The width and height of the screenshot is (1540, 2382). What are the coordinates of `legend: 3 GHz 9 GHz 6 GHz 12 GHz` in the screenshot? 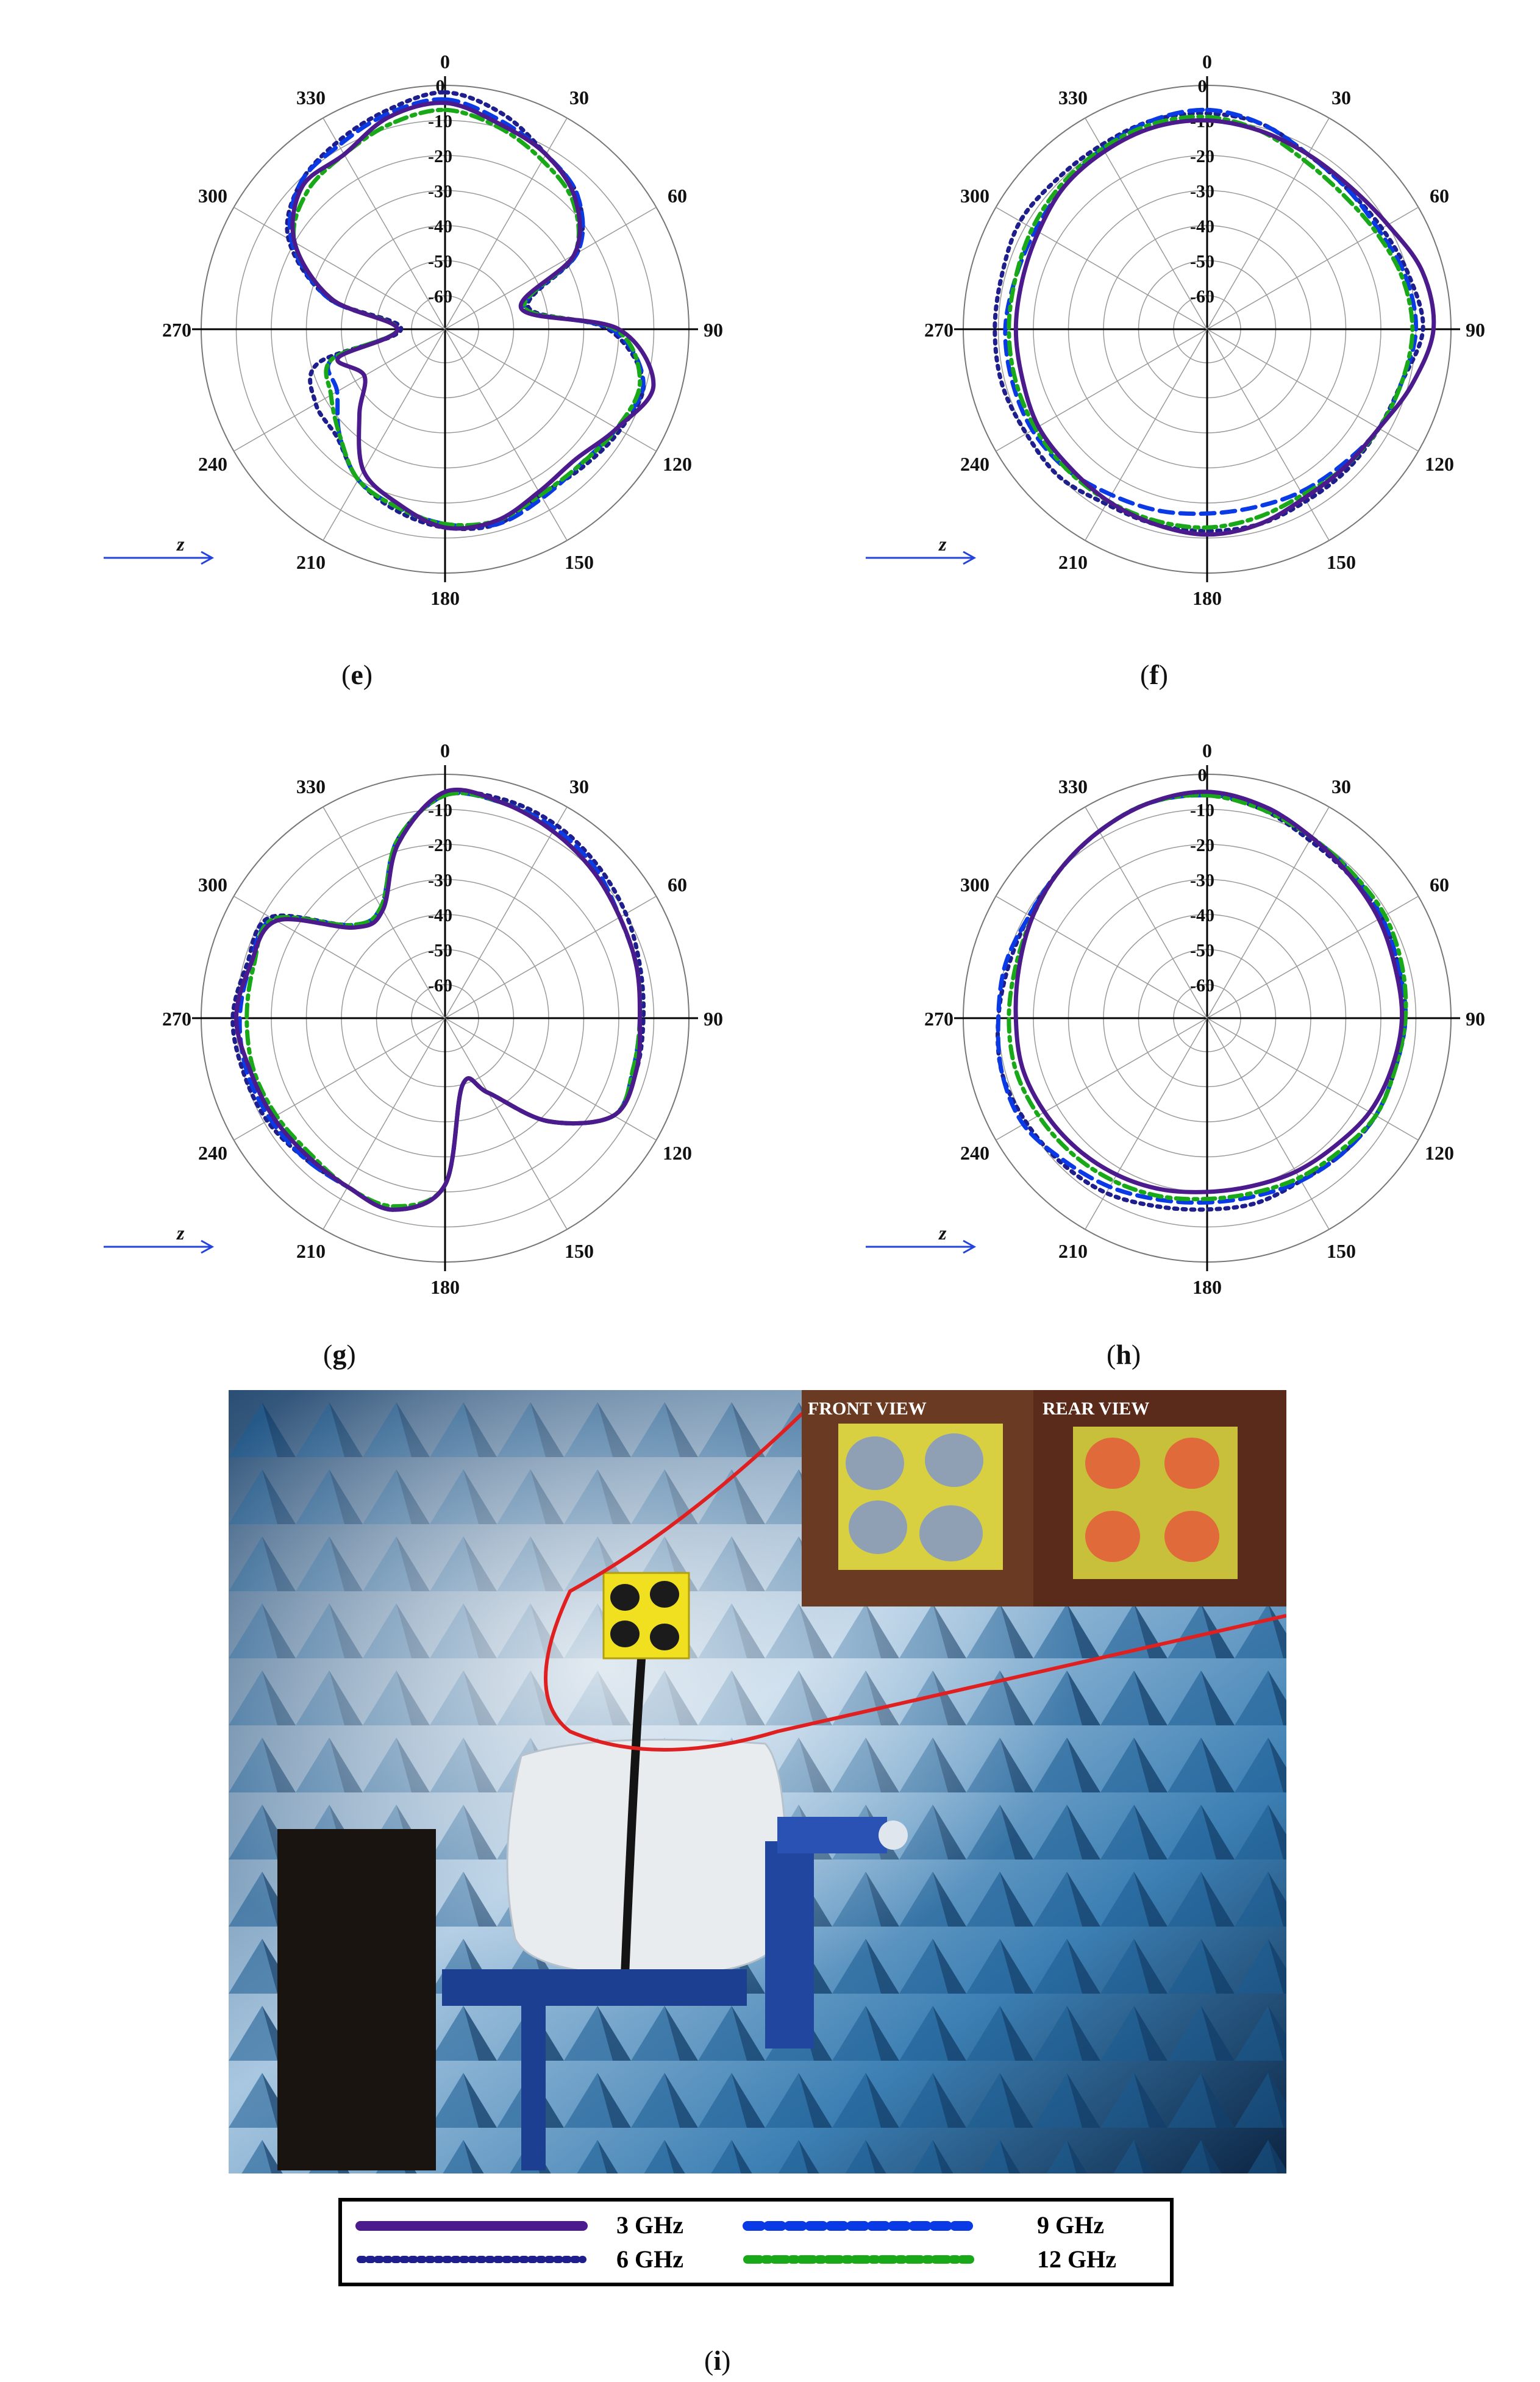 It's located at (756, 2242).